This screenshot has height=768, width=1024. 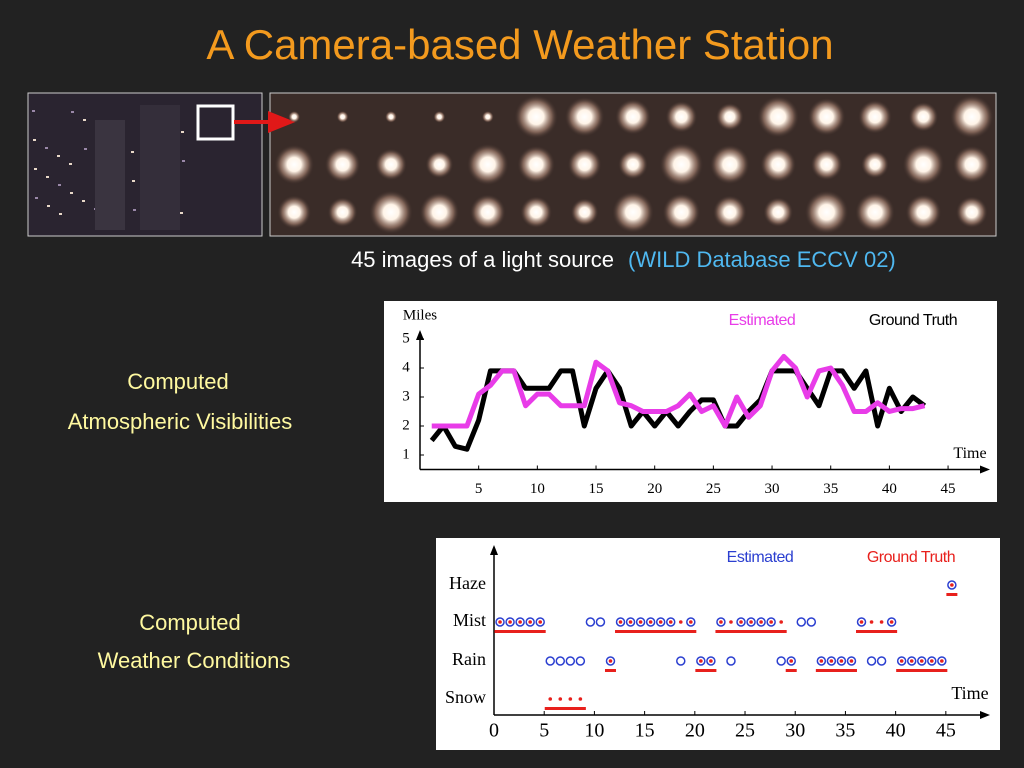 What do you see at coordinates (469, 620) in the screenshot?
I see `y-category-label: Mist` at bounding box center [469, 620].